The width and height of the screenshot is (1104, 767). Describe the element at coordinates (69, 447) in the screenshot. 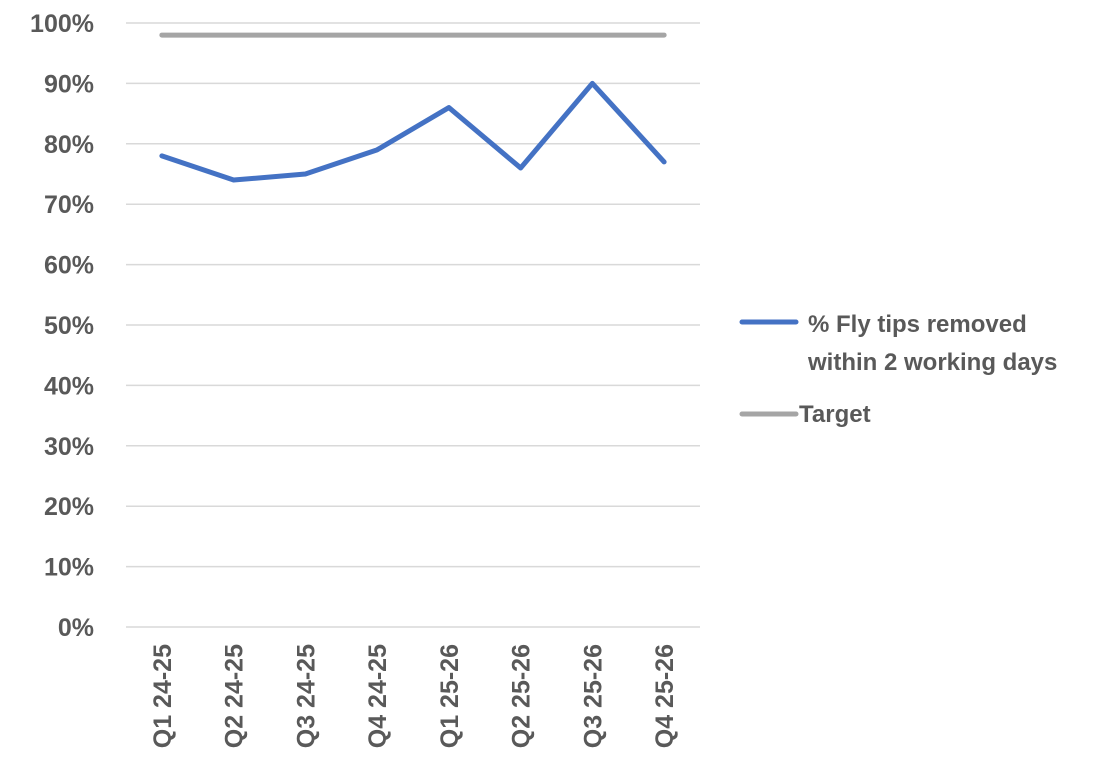

I see `y-tick-label: 30%` at that location.